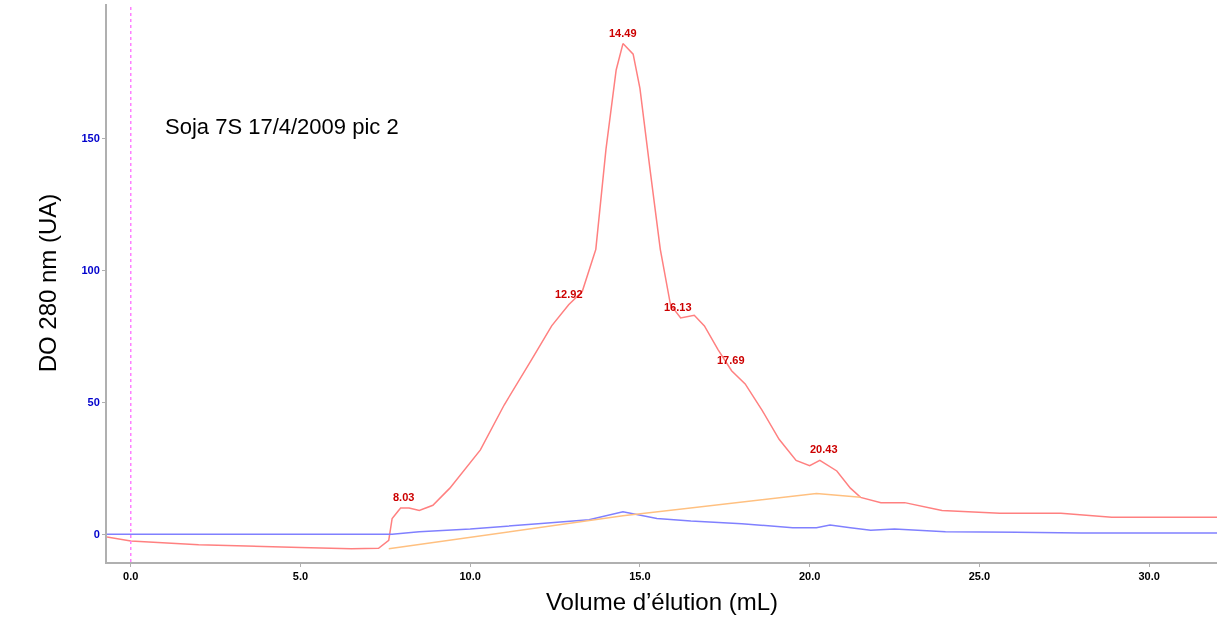 The image size is (1219, 632). What do you see at coordinates (640, 576) in the screenshot?
I see `x-tick-label: 15.0` at bounding box center [640, 576].